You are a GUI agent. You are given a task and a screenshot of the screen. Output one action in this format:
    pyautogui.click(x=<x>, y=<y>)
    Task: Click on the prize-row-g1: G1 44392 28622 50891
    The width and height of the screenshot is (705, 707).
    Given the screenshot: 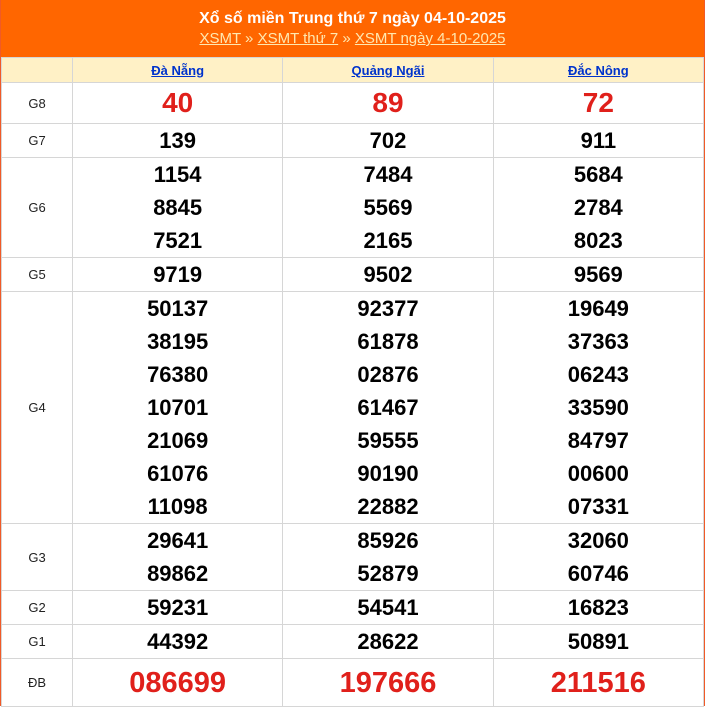 What is the action you would take?
    pyautogui.click(x=353, y=641)
    